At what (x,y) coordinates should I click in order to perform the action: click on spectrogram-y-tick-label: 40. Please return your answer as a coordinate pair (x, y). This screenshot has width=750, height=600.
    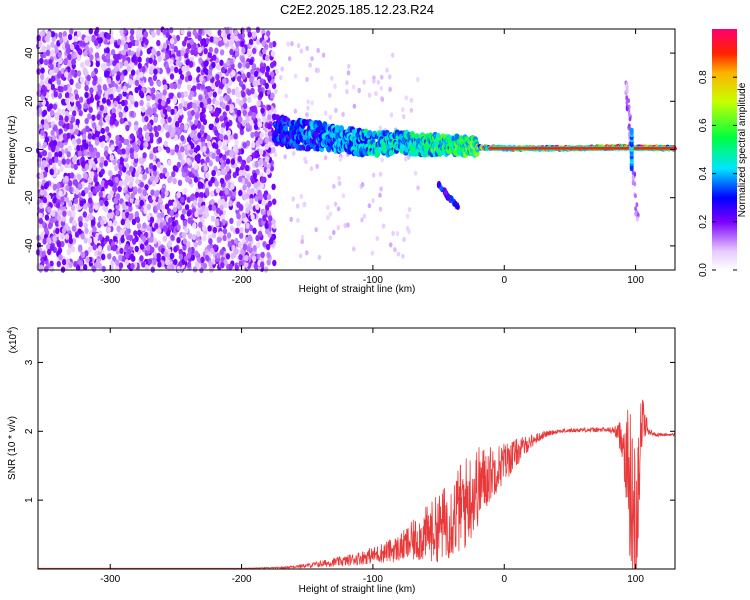
    Looking at the image, I should click on (29, 53).